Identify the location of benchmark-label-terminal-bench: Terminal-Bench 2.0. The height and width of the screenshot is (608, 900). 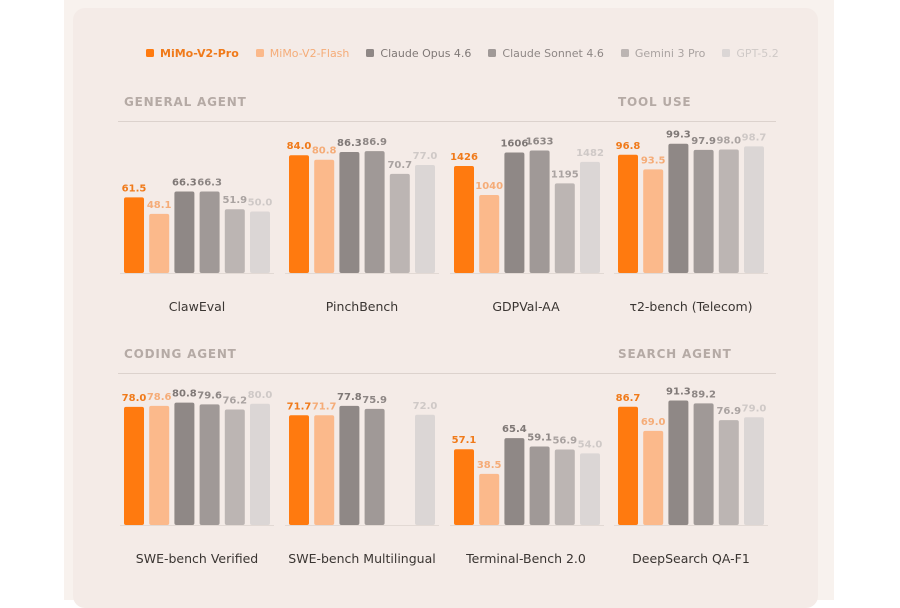
(526, 558).